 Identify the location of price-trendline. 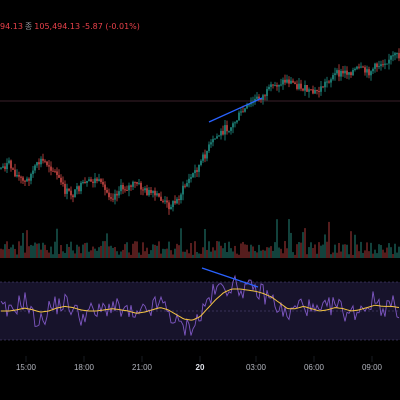
(235, 110).